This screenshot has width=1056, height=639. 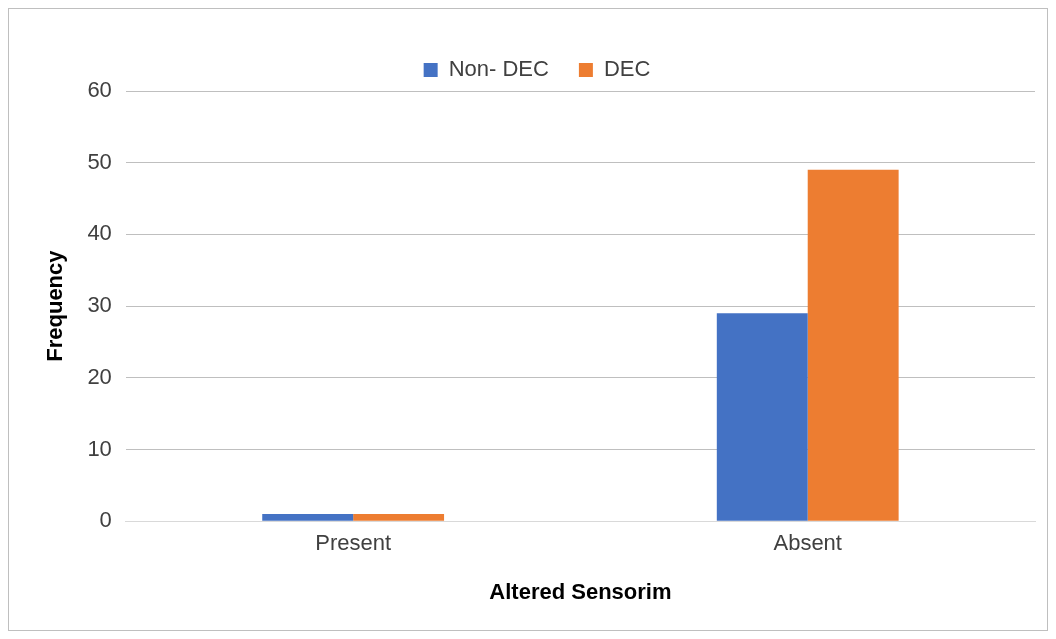 What do you see at coordinates (105, 520) in the screenshot?
I see `y-tick-label: 0` at bounding box center [105, 520].